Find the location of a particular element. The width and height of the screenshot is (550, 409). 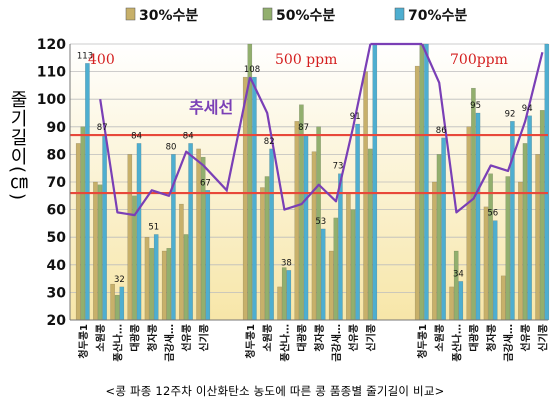

data-label: 56 is located at coordinates (492, 214).